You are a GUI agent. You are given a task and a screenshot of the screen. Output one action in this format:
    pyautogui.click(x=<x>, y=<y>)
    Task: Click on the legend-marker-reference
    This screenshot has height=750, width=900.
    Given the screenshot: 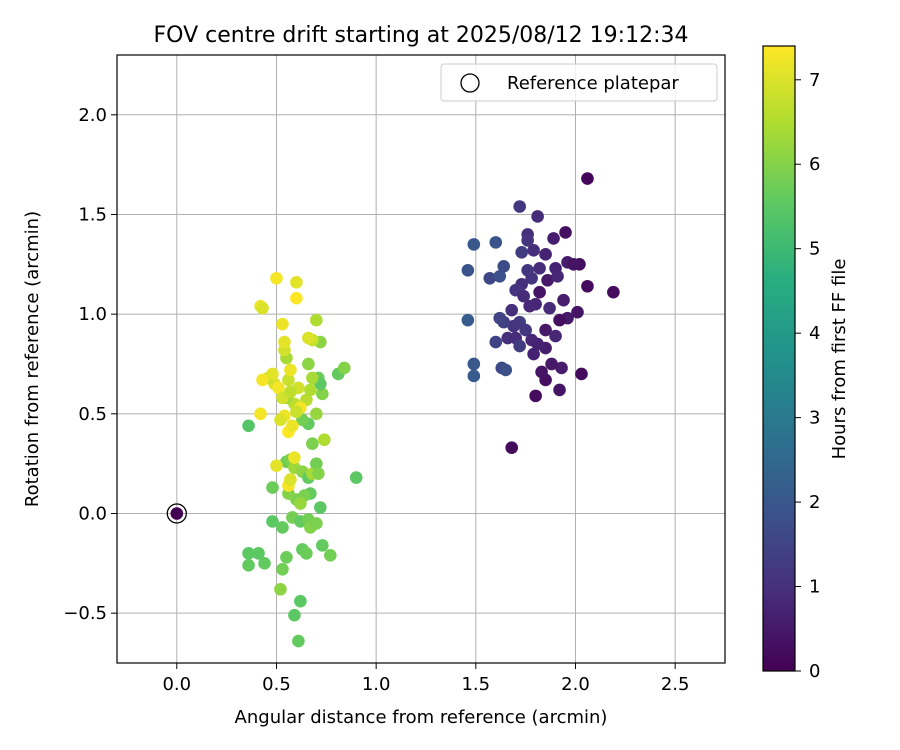 What is the action you would take?
    pyautogui.click(x=470, y=83)
    